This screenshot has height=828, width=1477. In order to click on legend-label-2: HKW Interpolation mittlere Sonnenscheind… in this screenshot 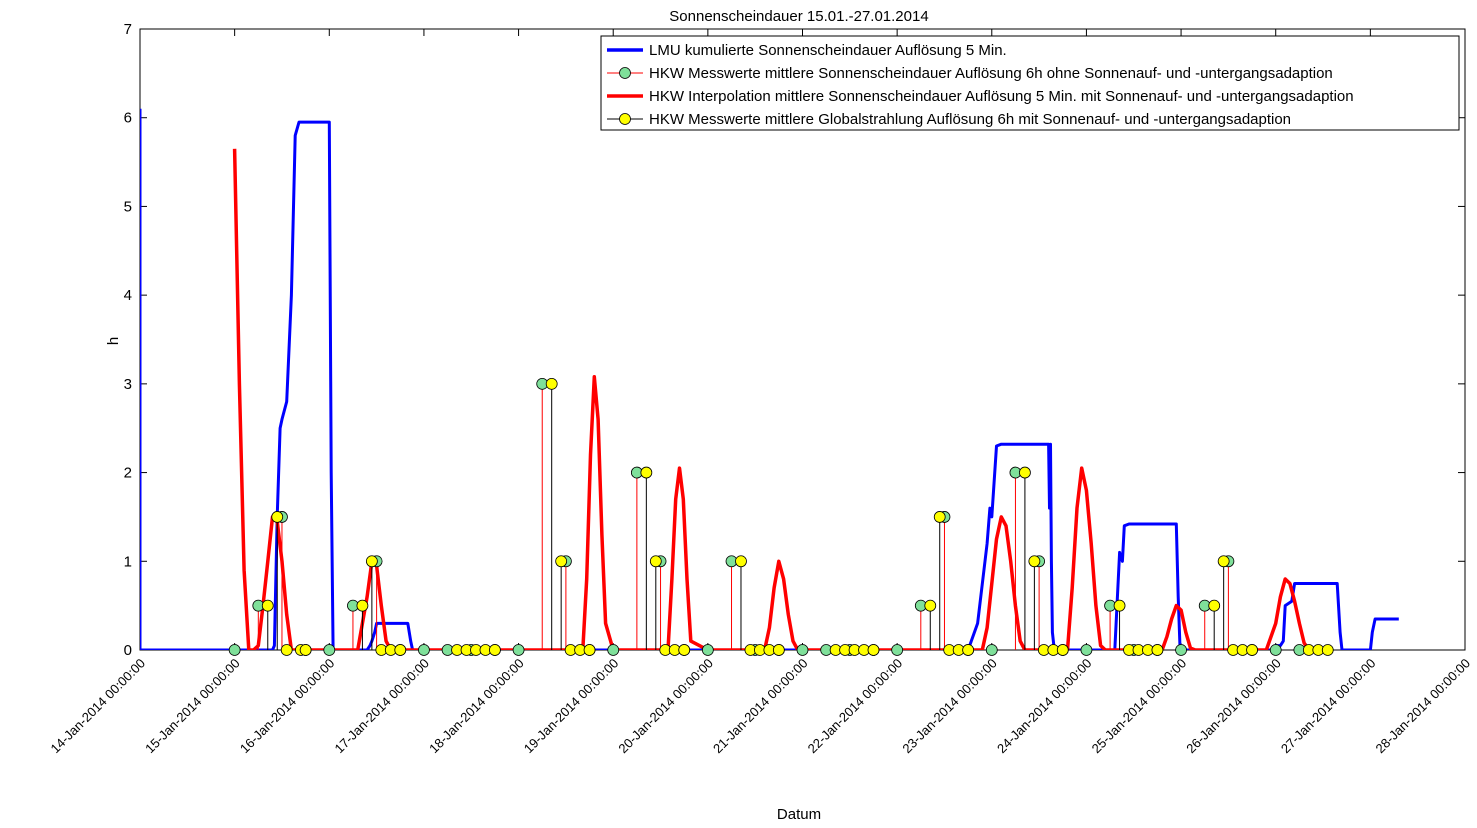, I will do `click(1001, 96)`.